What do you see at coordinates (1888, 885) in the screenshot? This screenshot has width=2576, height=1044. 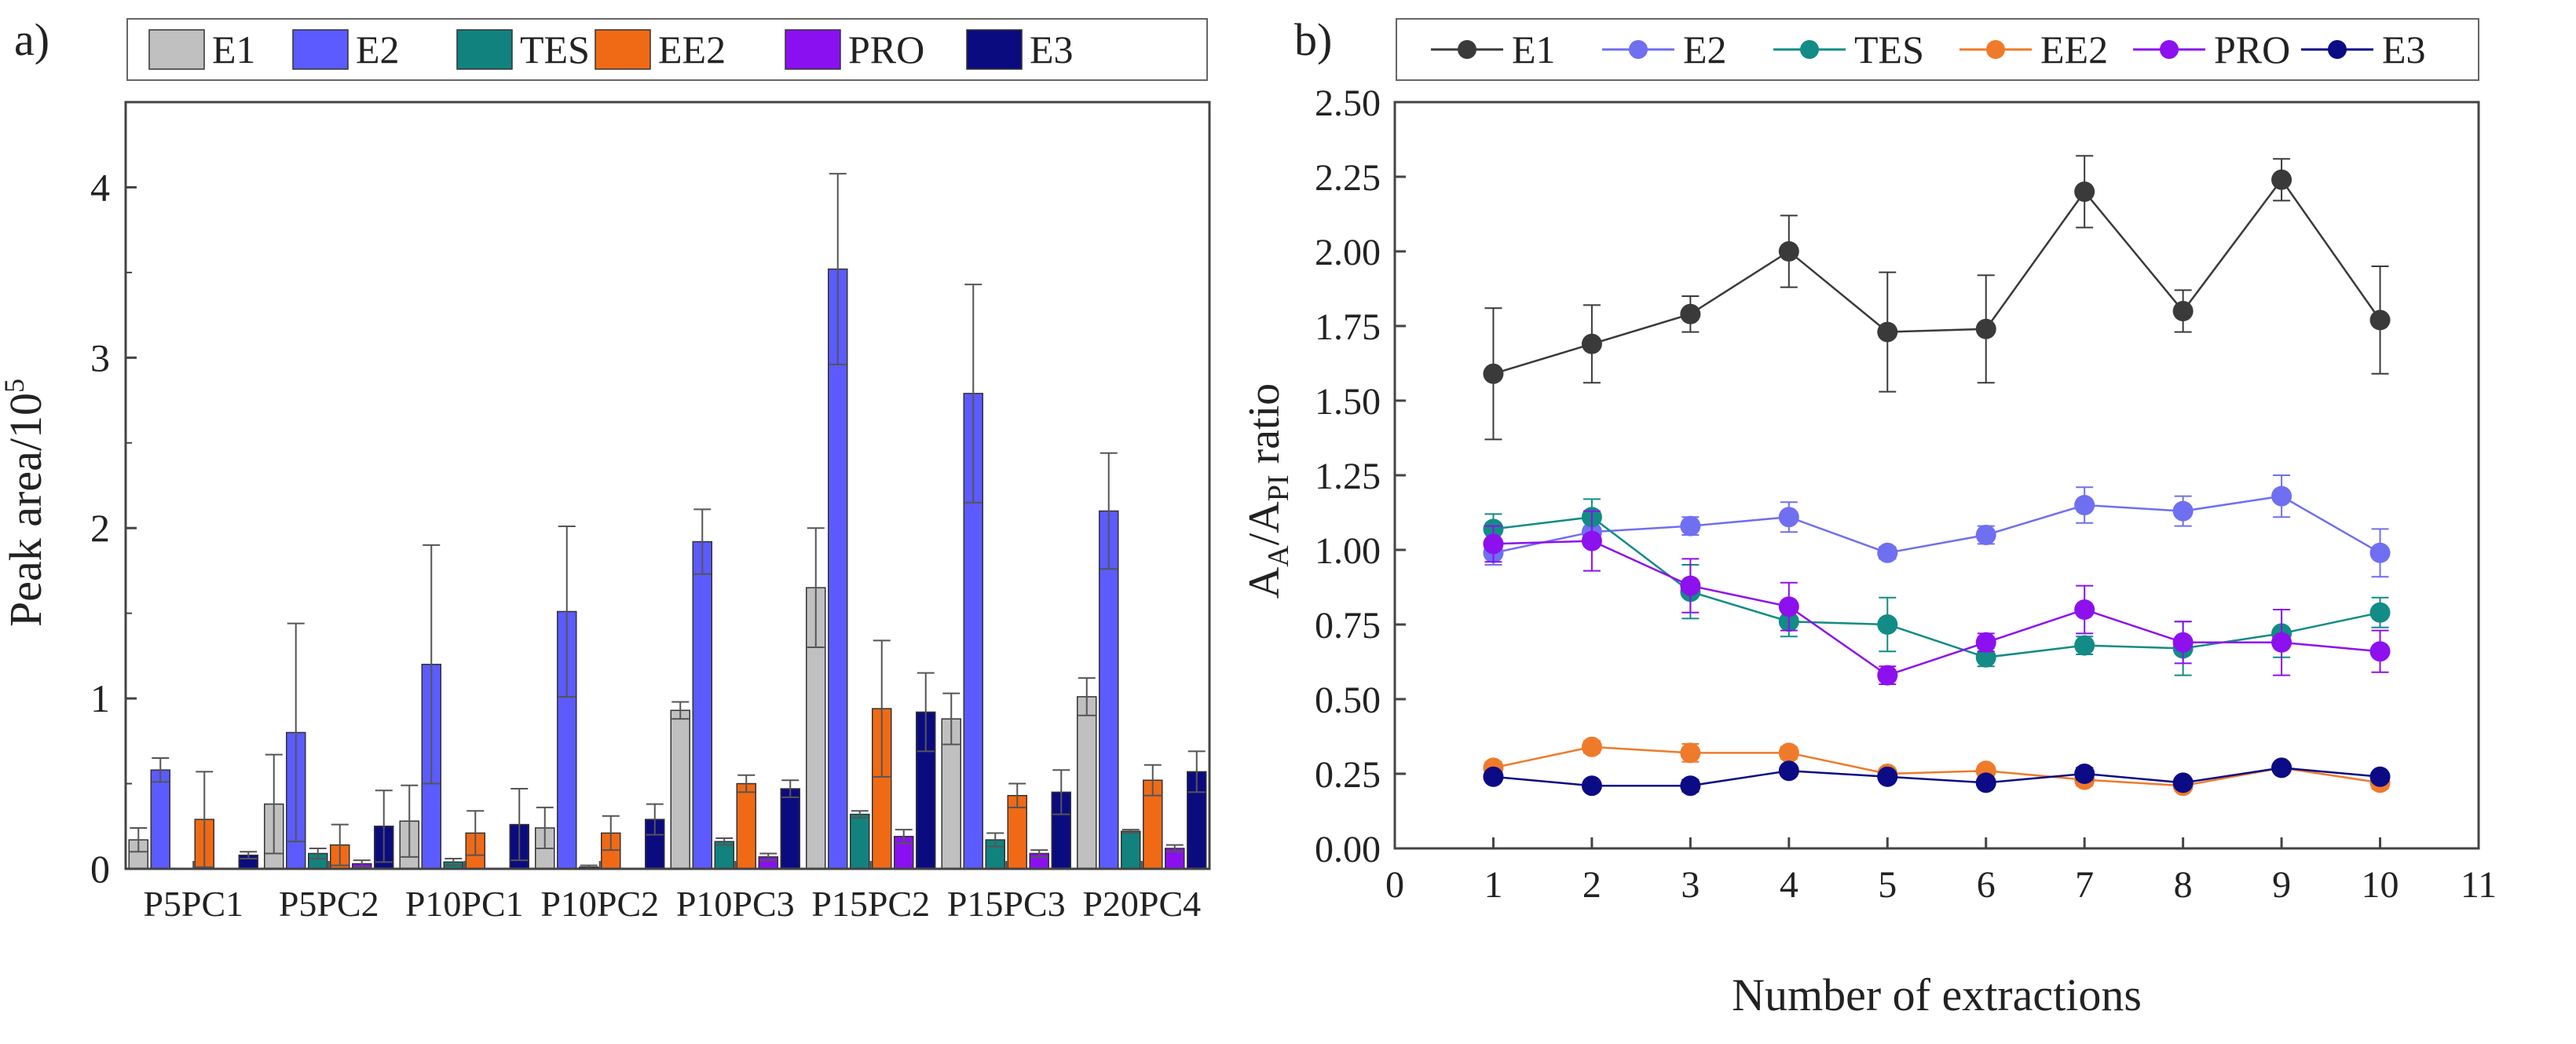 I see `panel-b-x-tick-label: 5` at bounding box center [1888, 885].